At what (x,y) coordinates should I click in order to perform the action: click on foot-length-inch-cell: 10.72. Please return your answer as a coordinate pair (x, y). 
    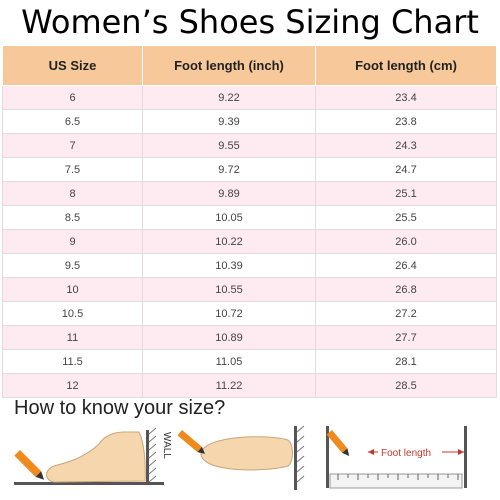
    Looking at the image, I should click on (229, 313).